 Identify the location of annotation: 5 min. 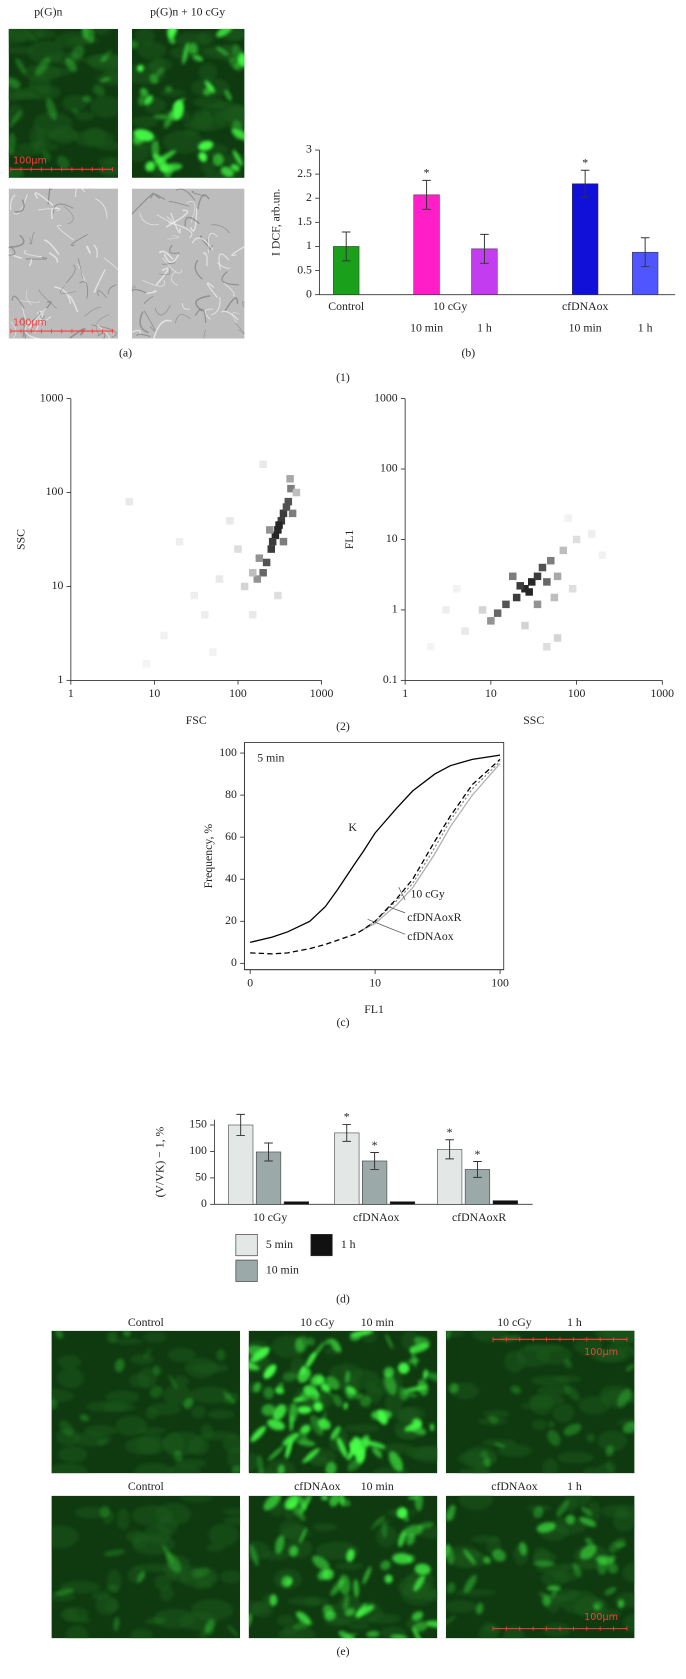
(270, 757).